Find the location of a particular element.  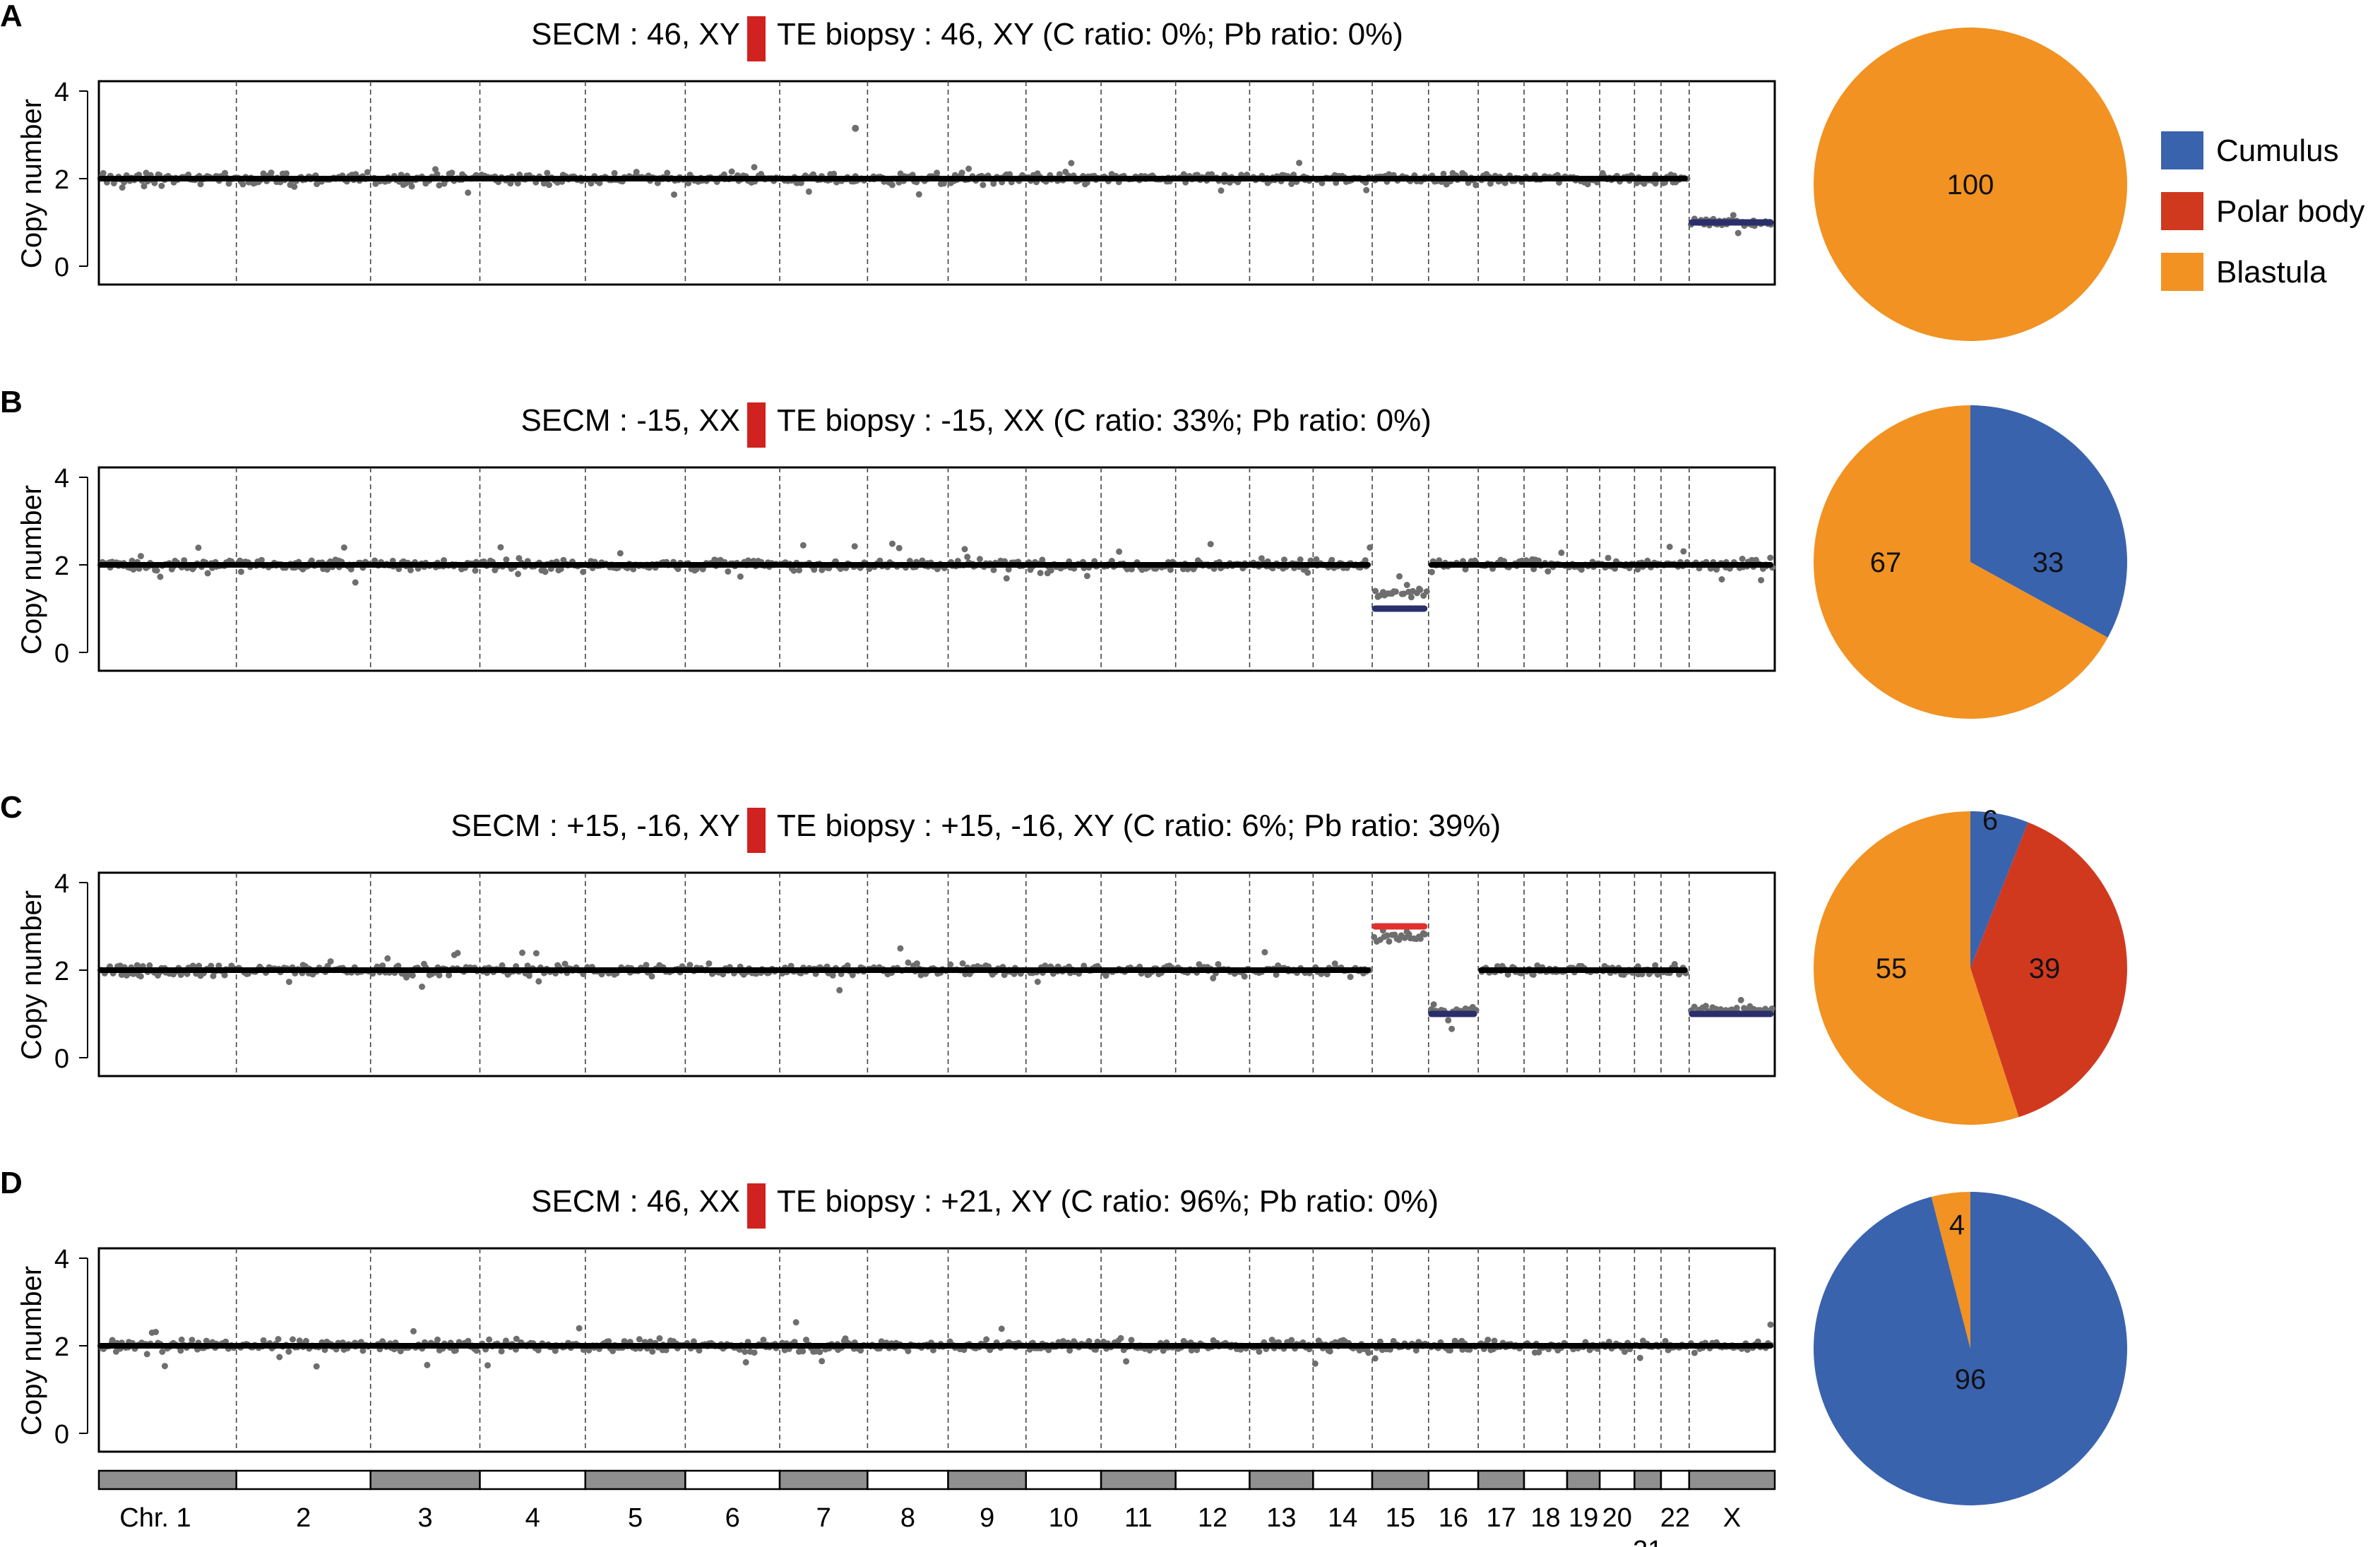

pie-slice-polar-body is located at coordinates (2049, 970).